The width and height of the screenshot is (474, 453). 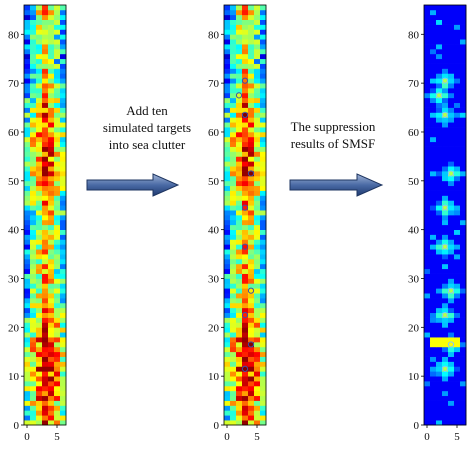 I want to click on target-marker, so click(x=451, y=344).